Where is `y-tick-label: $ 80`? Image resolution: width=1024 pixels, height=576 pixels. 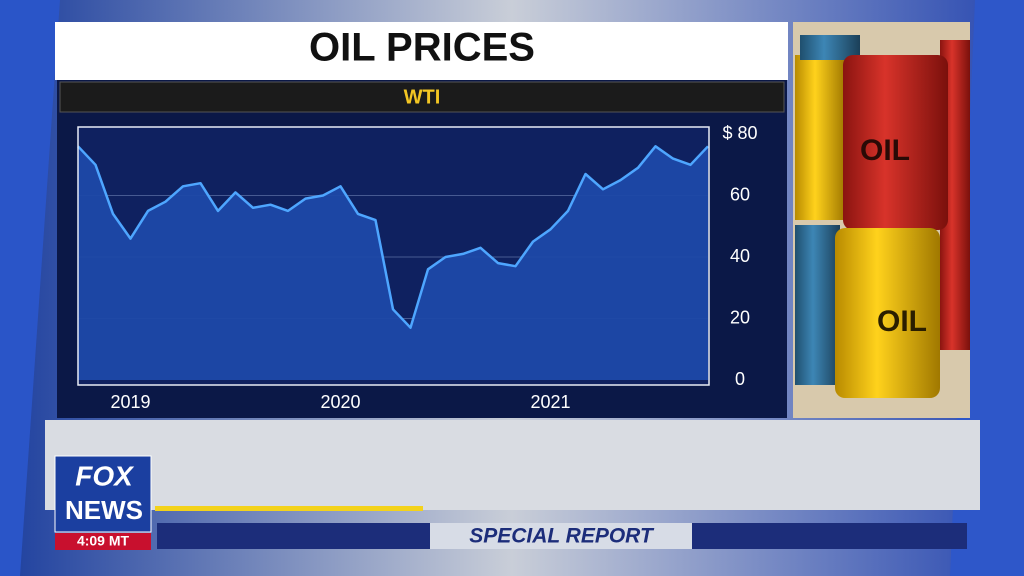 y-tick-label: $ 80 is located at coordinates (739, 133).